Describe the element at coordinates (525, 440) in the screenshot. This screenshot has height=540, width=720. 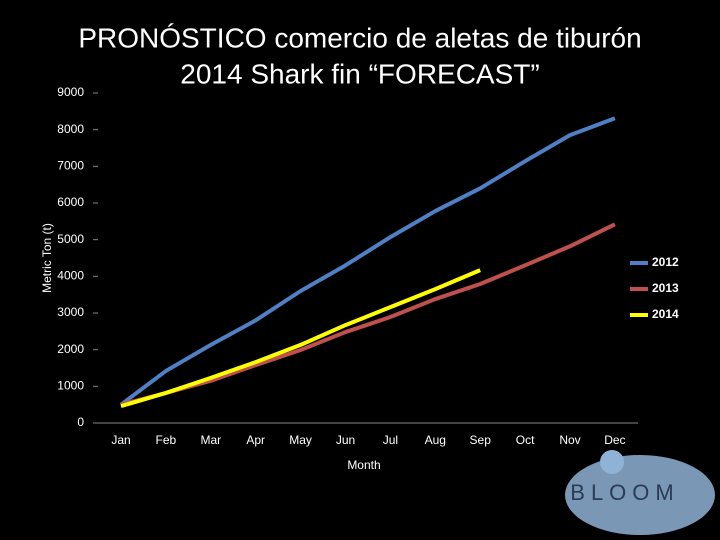
I see `x-tick-label: Oct` at that location.